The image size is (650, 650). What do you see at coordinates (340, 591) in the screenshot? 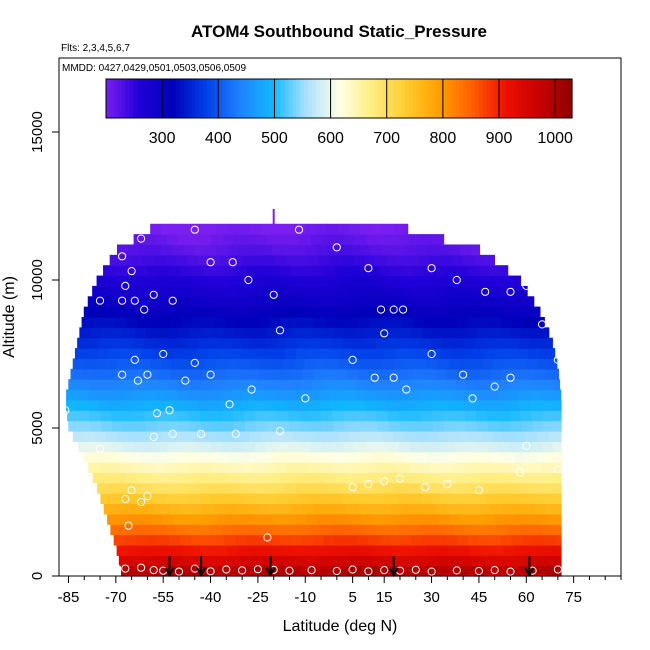
I see `x-axis: -85 -70 -55 -40 -25 -10 5 15 30 45 60 75` at bounding box center [340, 591].